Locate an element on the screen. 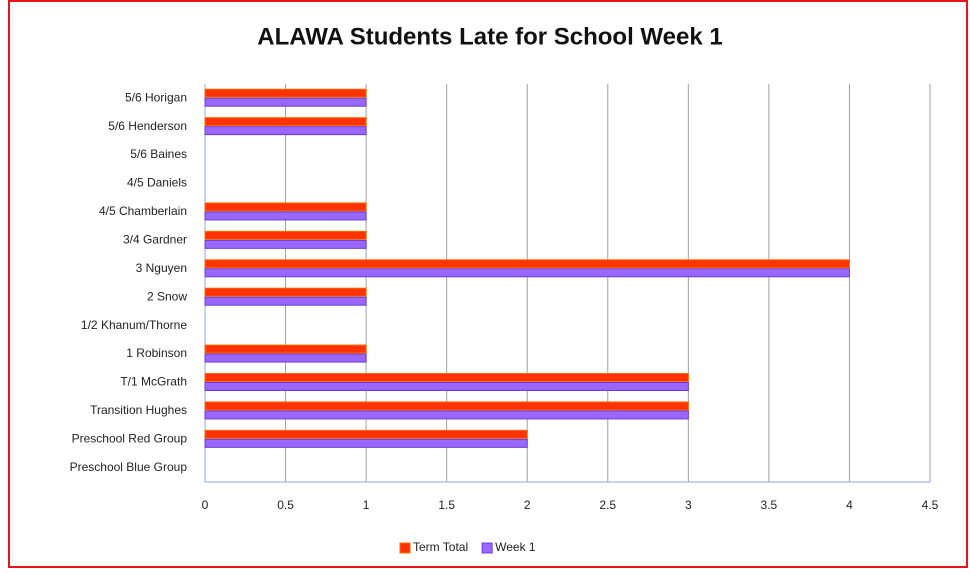  x-tick-label: 3.5 is located at coordinates (769, 505).